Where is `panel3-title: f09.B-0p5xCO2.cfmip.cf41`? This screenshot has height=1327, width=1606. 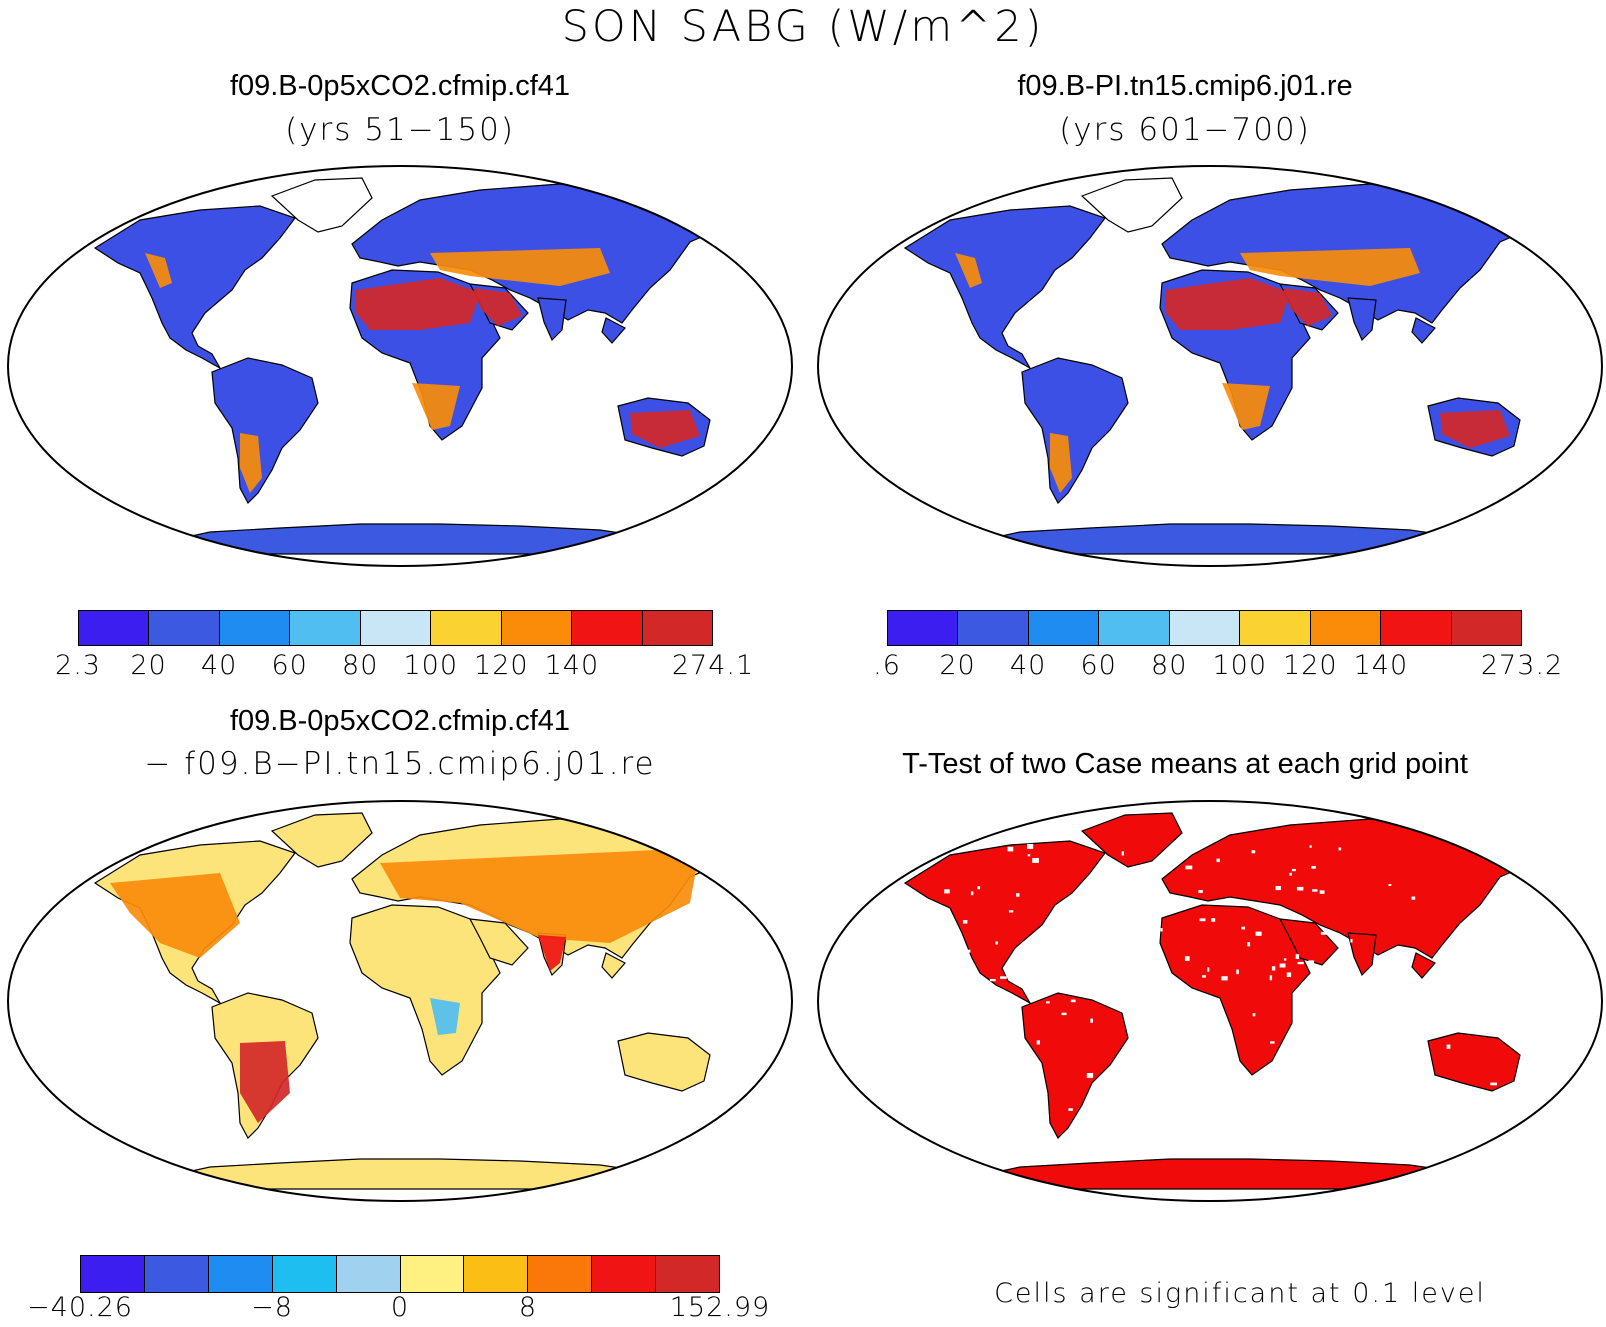 panel3-title: f09.B-0p5xCO2.cfmip.cf41 is located at coordinates (400, 721).